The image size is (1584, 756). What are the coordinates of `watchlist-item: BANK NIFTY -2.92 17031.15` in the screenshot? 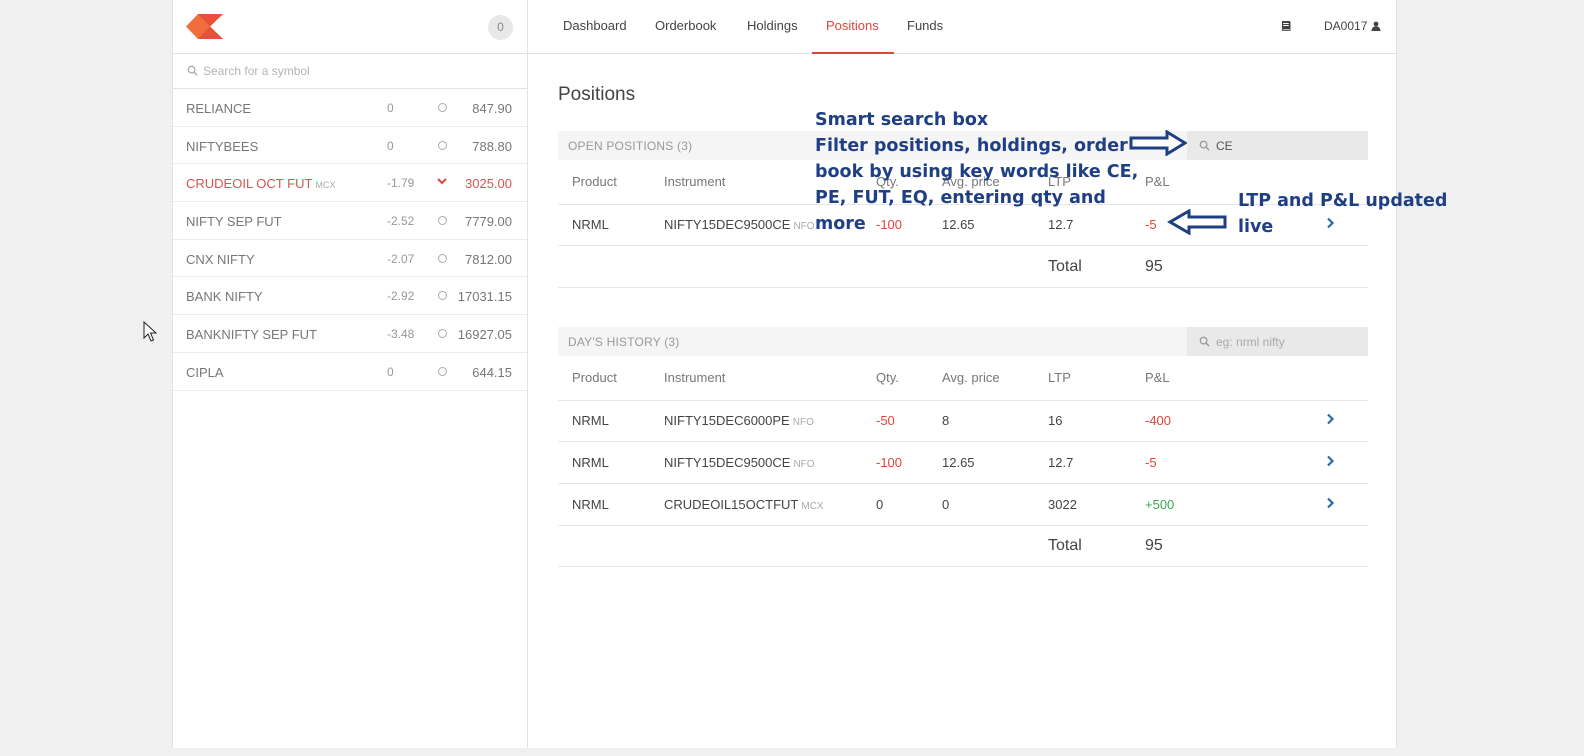 It's located at (350, 296).